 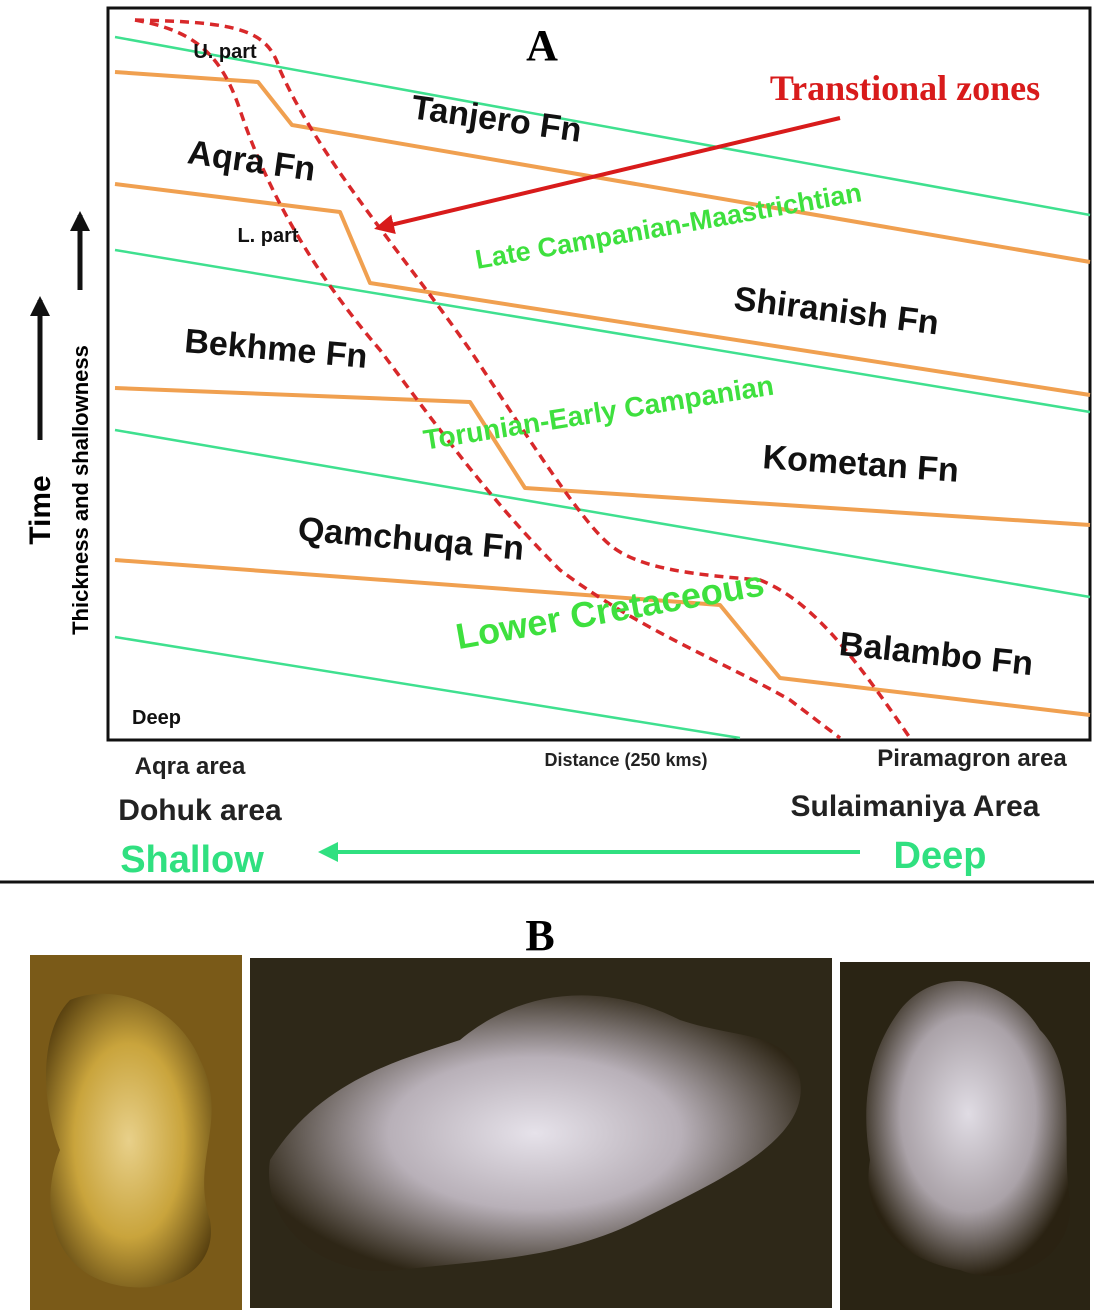 I want to click on panel-label: B, so click(x=539, y=935).